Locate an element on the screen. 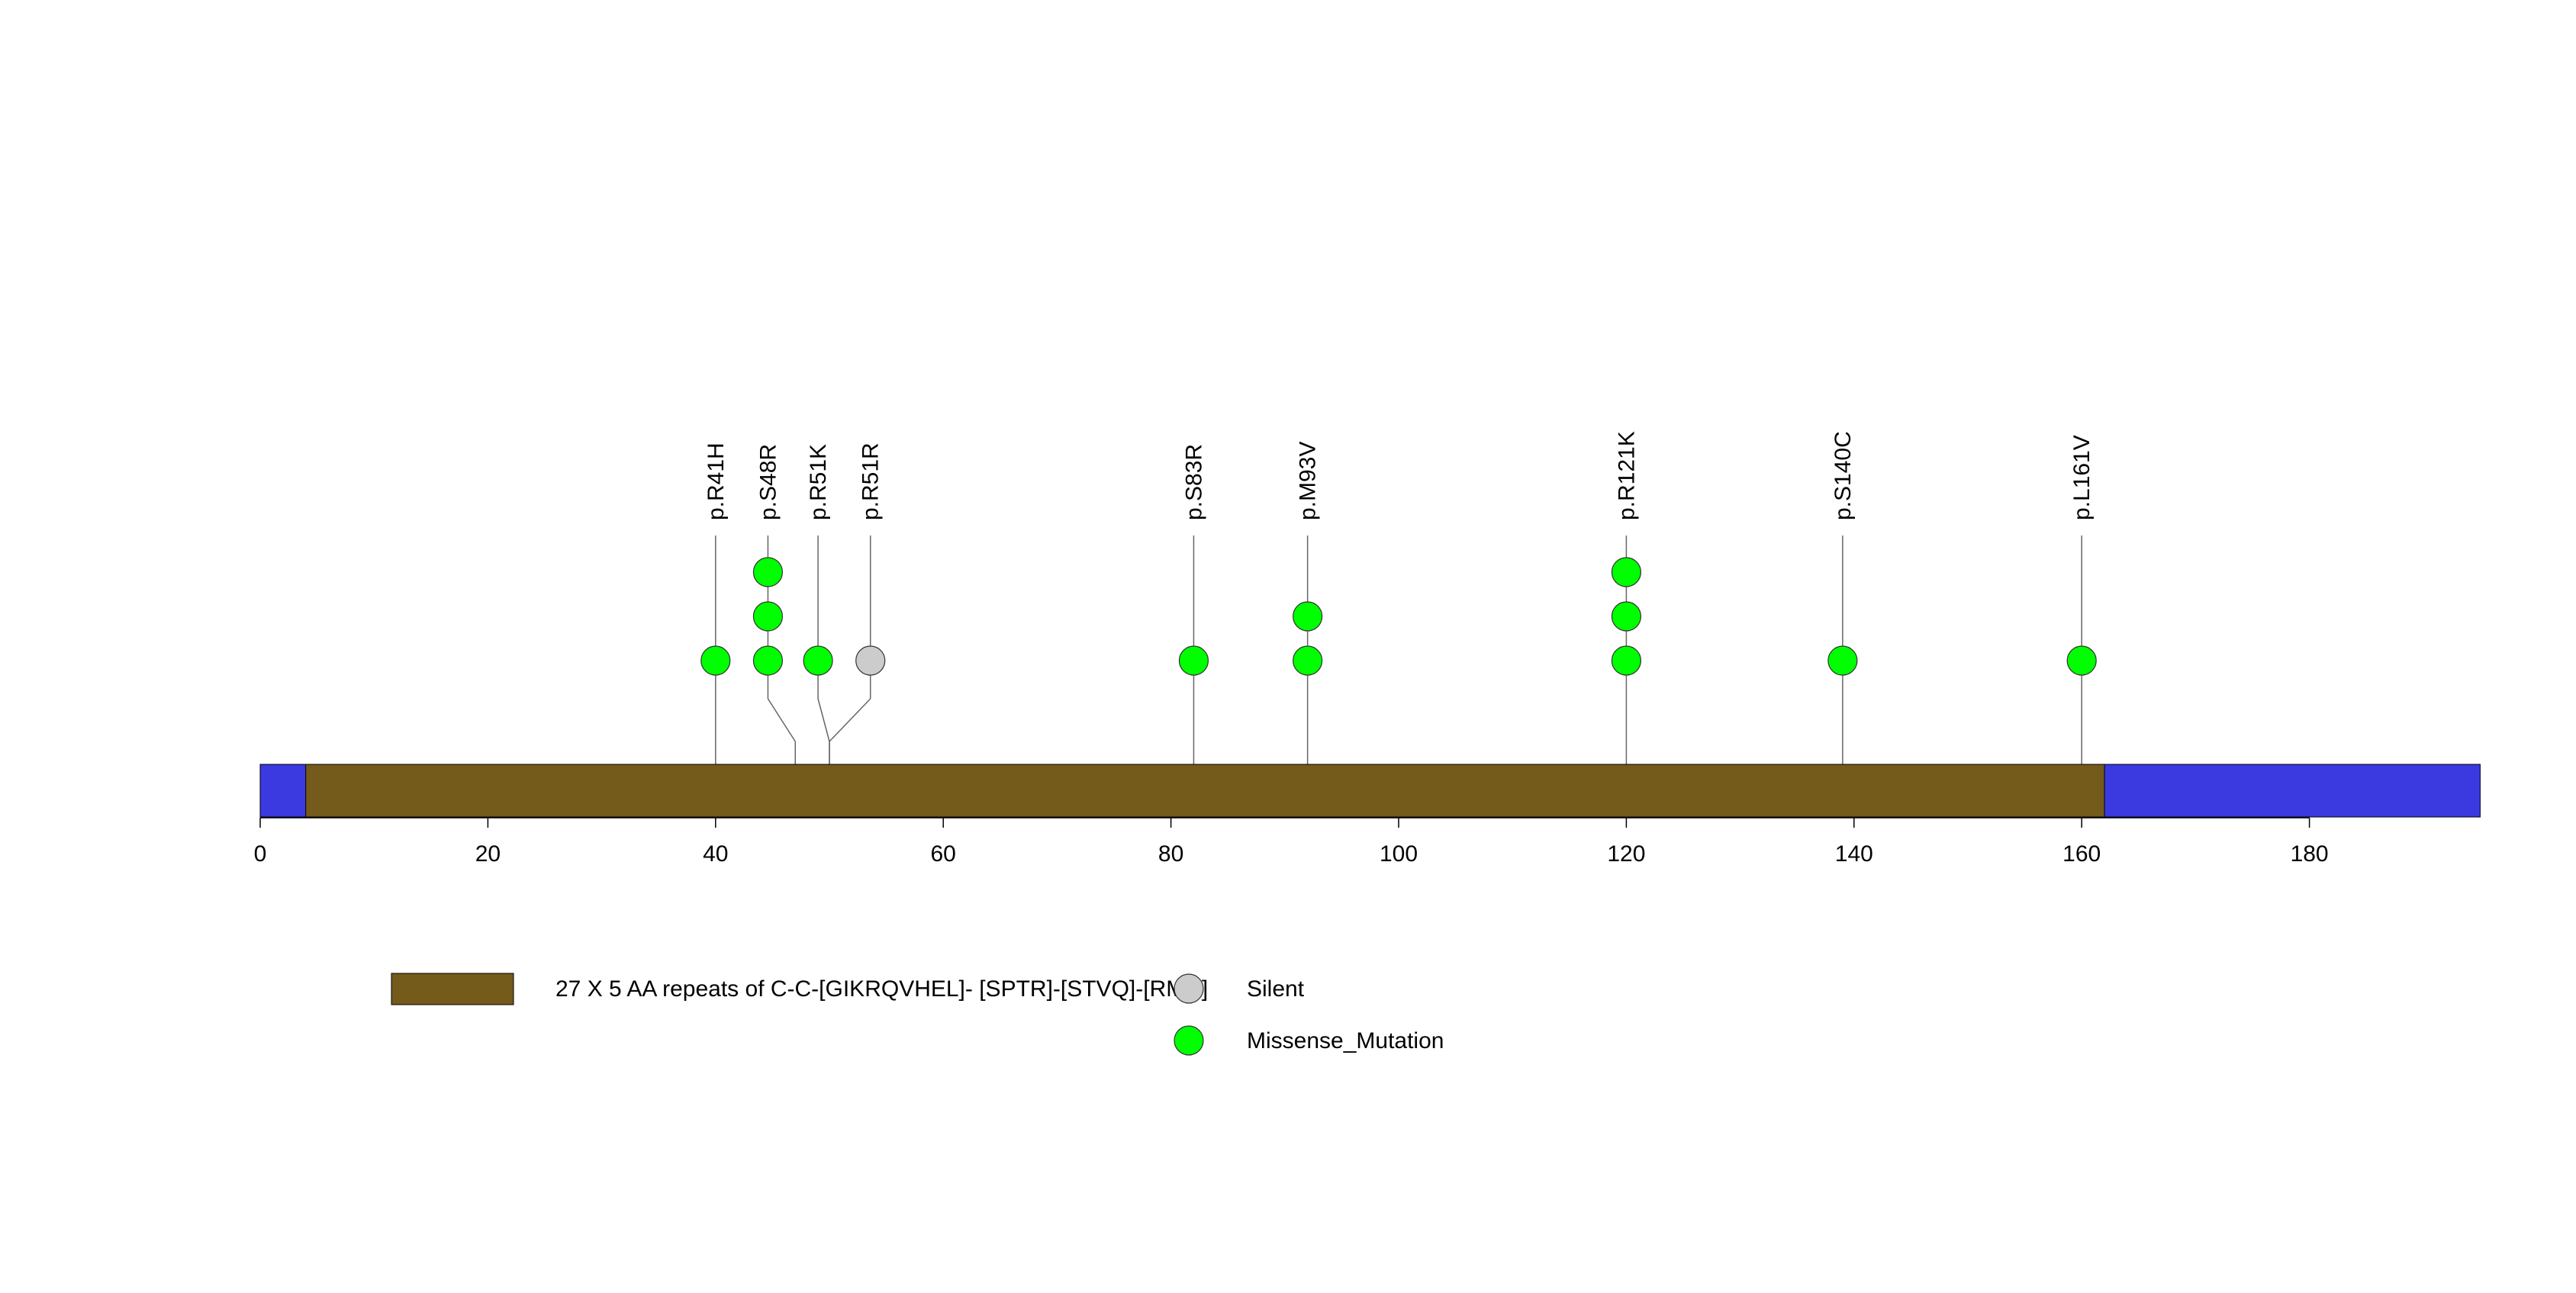 The image size is (2576, 1293). legend-type-label: Silent is located at coordinates (1276, 989).